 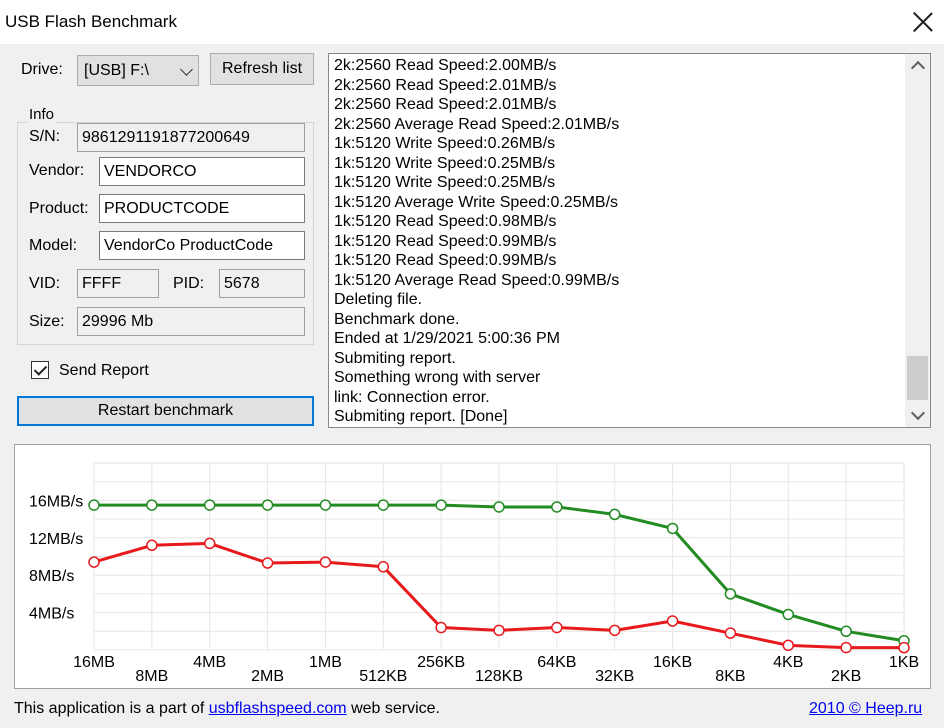 I want to click on sn-field: 9861291191877200649, so click(x=191, y=137).